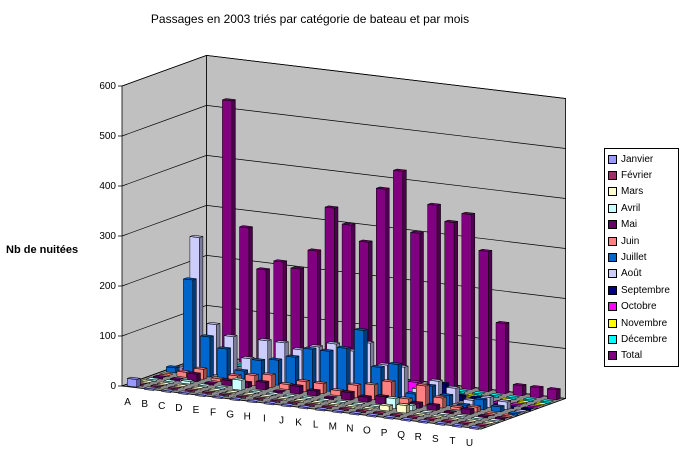 The height and width of the screenshot is (472, 687). Describe the element at coordinates (644, 323) in the screenshot. I see `legend-label: Novembre` at that location.